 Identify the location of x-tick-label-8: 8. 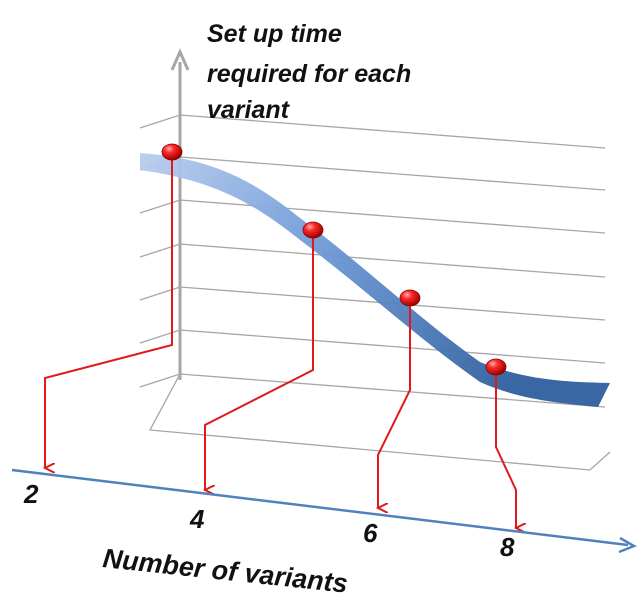
(507, 547).